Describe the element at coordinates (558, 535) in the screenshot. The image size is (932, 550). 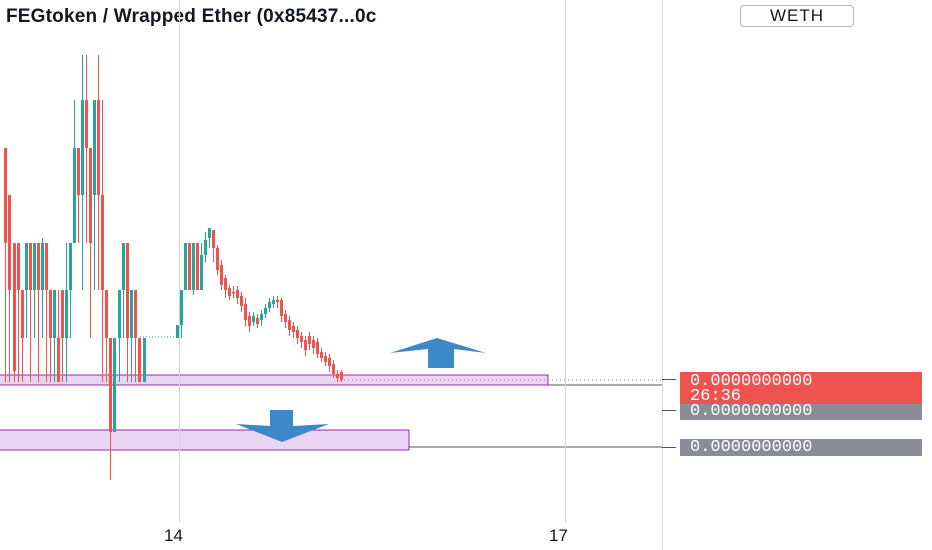
I see `time-label-17: 17` at that location.